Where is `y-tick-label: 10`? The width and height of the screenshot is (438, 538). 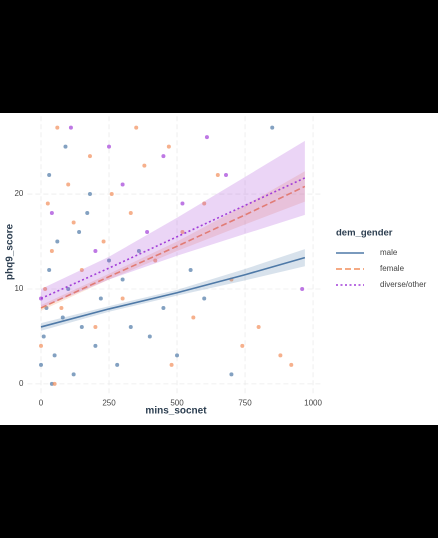 y-tick-label: 10 is located at coordinates (18, 288).